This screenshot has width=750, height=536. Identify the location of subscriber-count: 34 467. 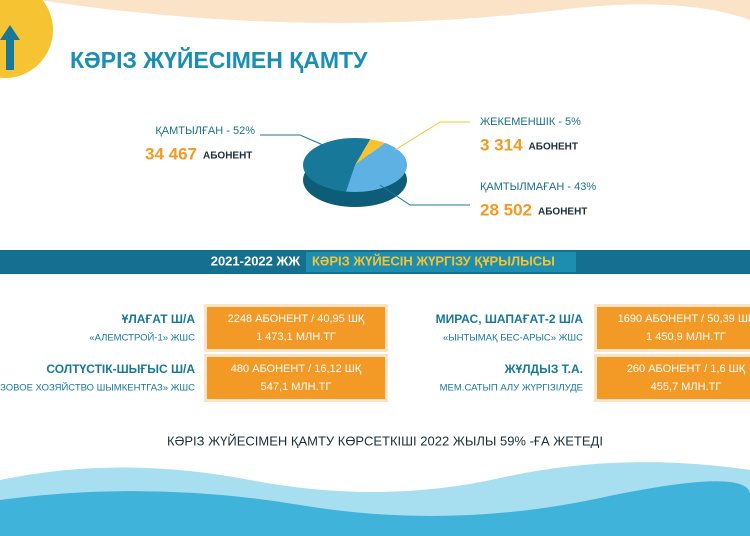
(171, 153).